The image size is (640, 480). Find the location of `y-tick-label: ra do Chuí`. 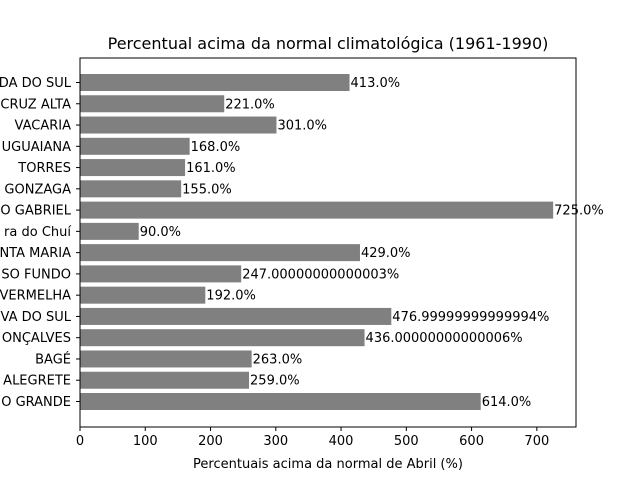

y-tick-label: ra do Chuí is located at coordinates (37, 232).